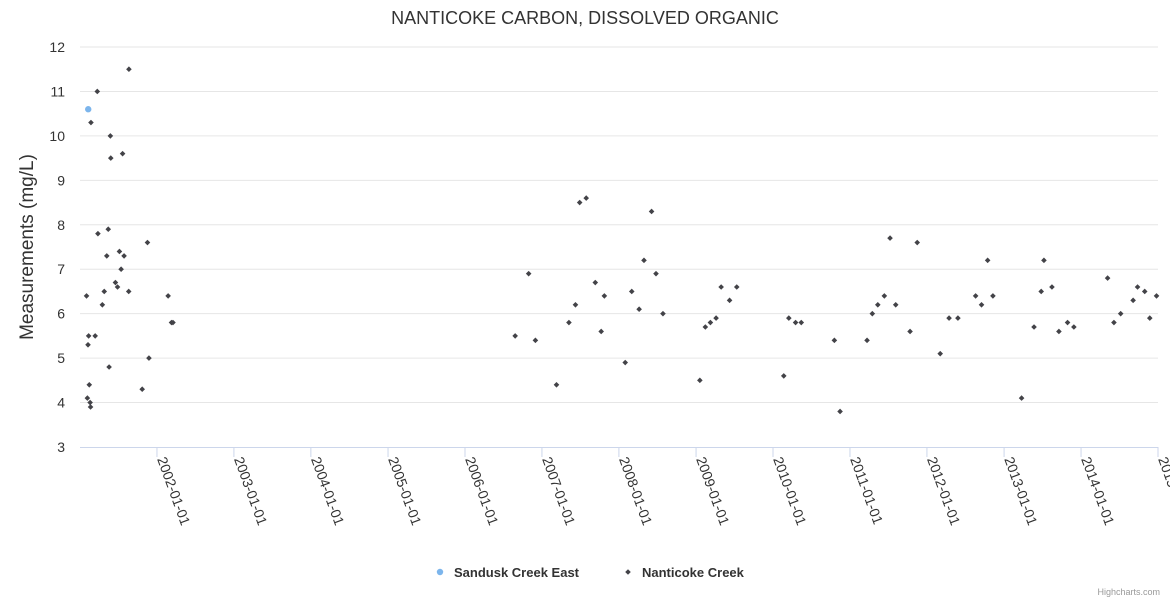 The height and width of the screenshot is (605, 1170). What do you see at coordinates (57, 247) in the screenshot?
I see `y-axis-ticks: 3 4 5 6 7 8 9 10 11 12` at bounding box center [57, 247].